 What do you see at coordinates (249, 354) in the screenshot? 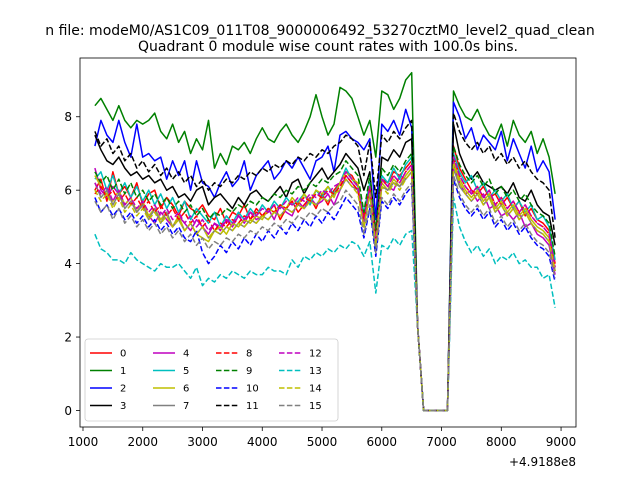
I see `legend-label-8: 8` at bounding box center [249, 354].